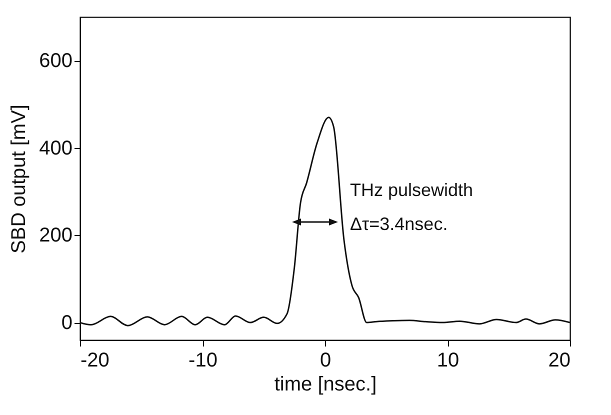  What do you see at coordinates (55, 148) in the screenshot?
I see `y-tick-label: 400` at bounding box center [55, 148].